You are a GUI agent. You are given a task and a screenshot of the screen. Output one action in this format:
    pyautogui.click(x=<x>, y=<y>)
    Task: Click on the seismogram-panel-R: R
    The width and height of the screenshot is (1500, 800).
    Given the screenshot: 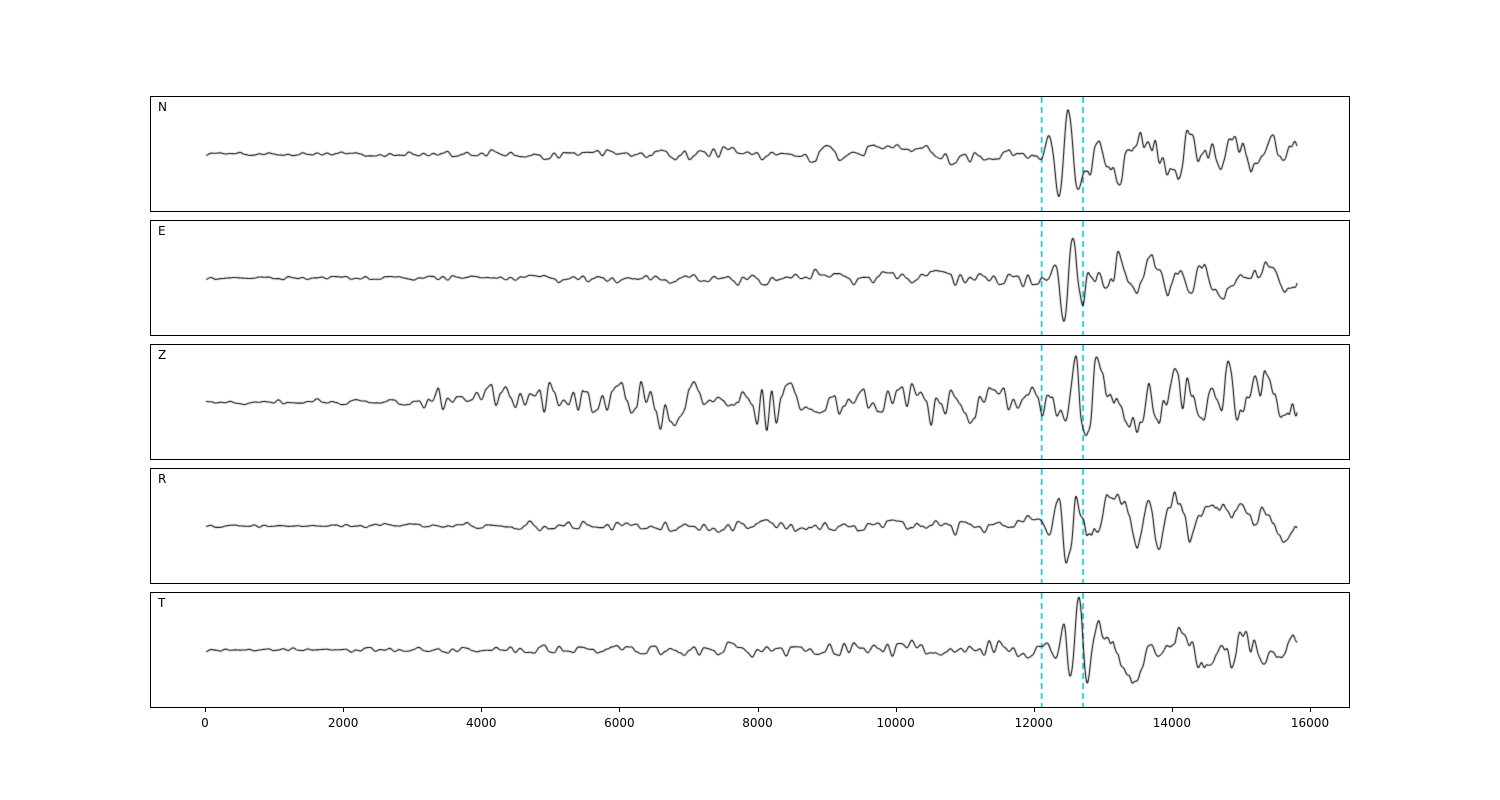 What is the action you would take?
    pyautogui.click(x=750, y=526)
    